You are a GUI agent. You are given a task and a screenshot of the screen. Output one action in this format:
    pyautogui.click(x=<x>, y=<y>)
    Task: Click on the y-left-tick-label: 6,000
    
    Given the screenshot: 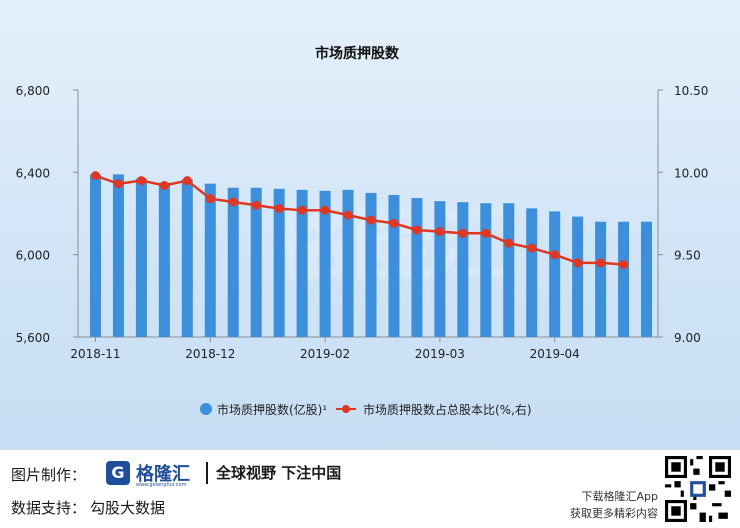 What is the action you would take?
    pyautogui.click(x=33, y=256)
    